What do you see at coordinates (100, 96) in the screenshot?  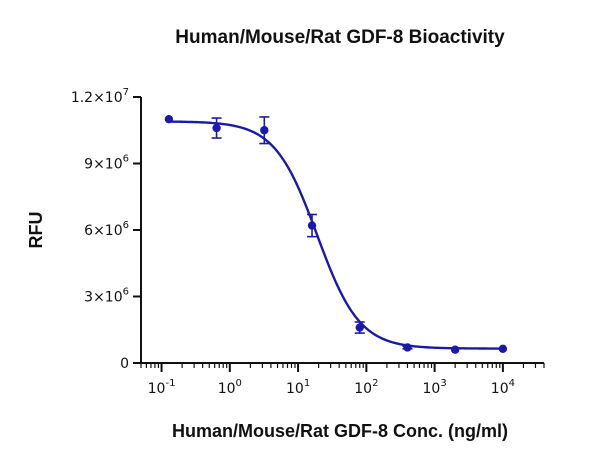 I see `y-tick-label: 1.2×107` at bounding box center [100, 96].